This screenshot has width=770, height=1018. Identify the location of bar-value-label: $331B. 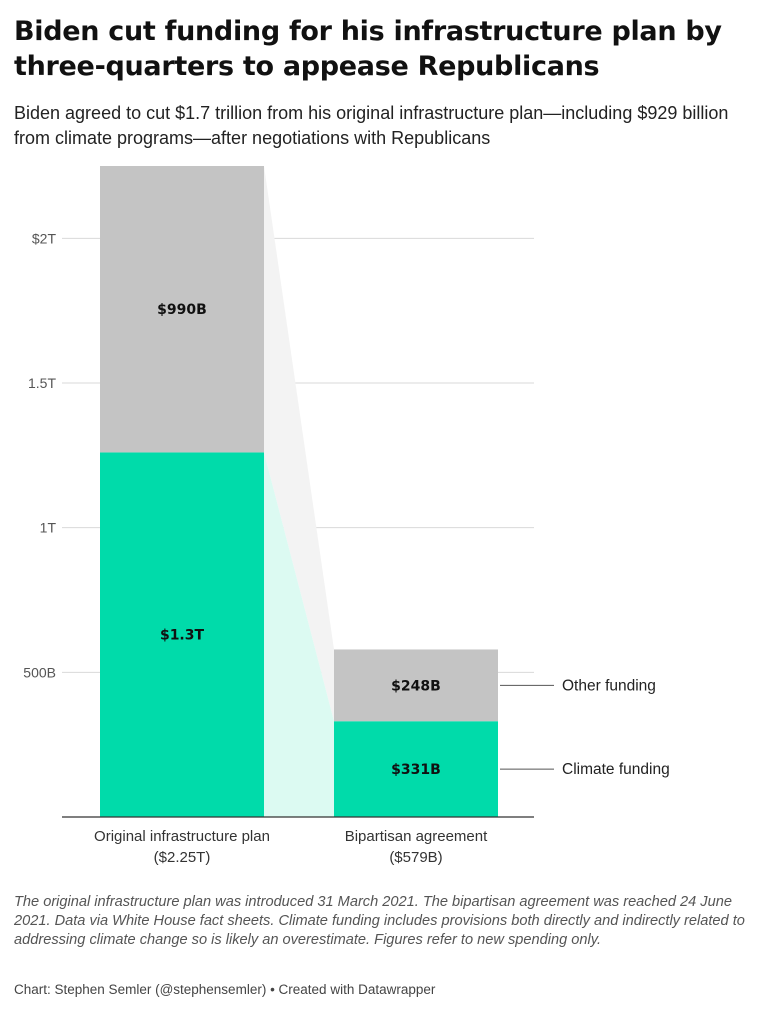
(416, 770).